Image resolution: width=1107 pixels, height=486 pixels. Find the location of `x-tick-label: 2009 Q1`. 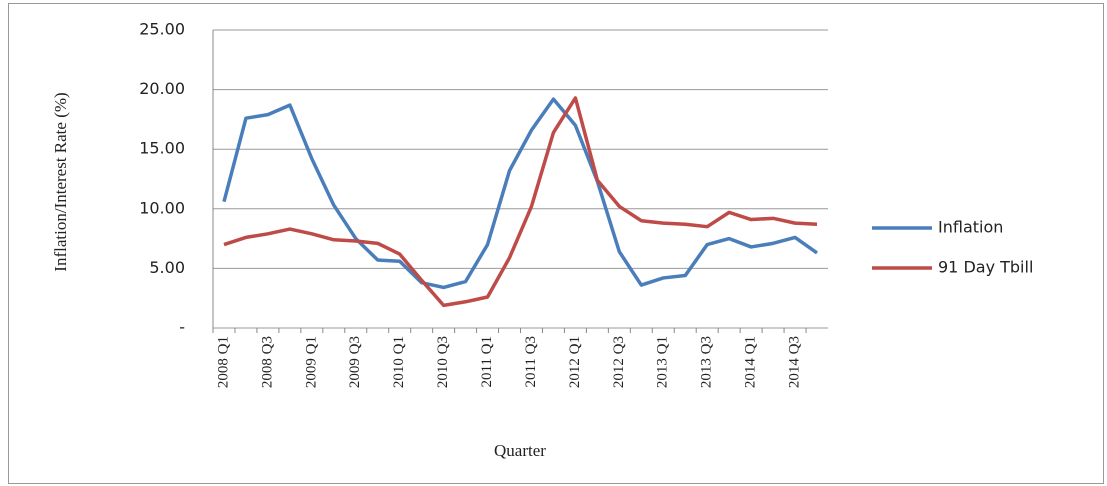

x-tick-label: 2009 Q1 is located at coordinates (311, 362).